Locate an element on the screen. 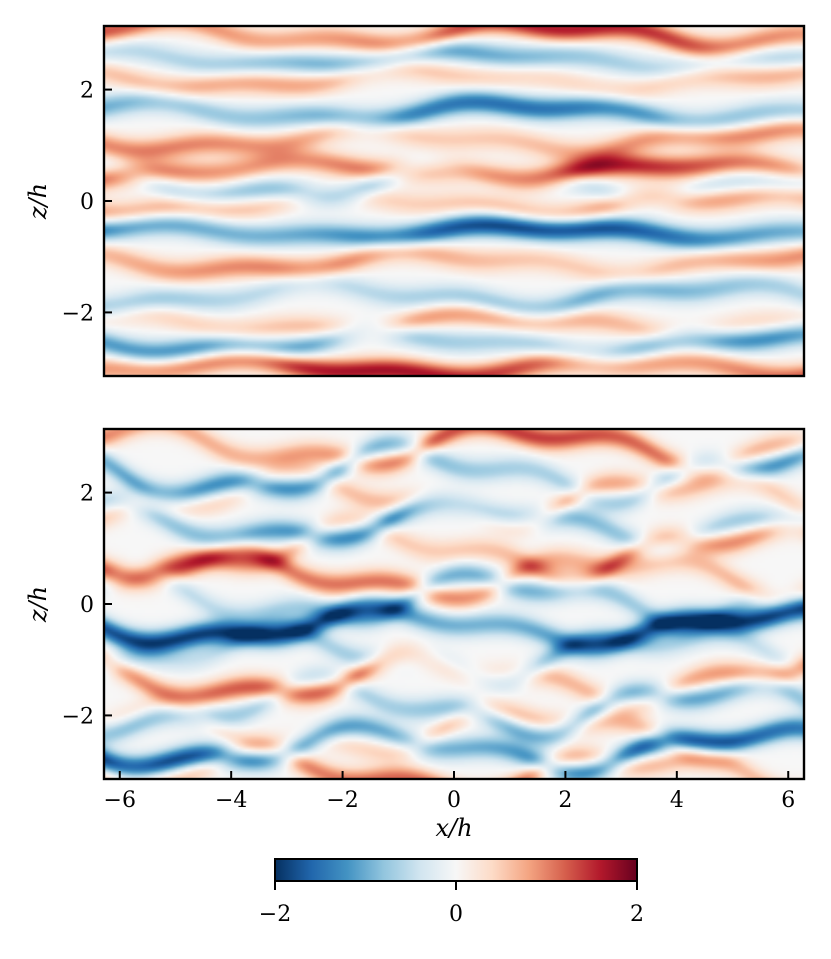 This screenshot has height=959, width=831. x-tick-label: 2 is located at coordinates (565, 800).